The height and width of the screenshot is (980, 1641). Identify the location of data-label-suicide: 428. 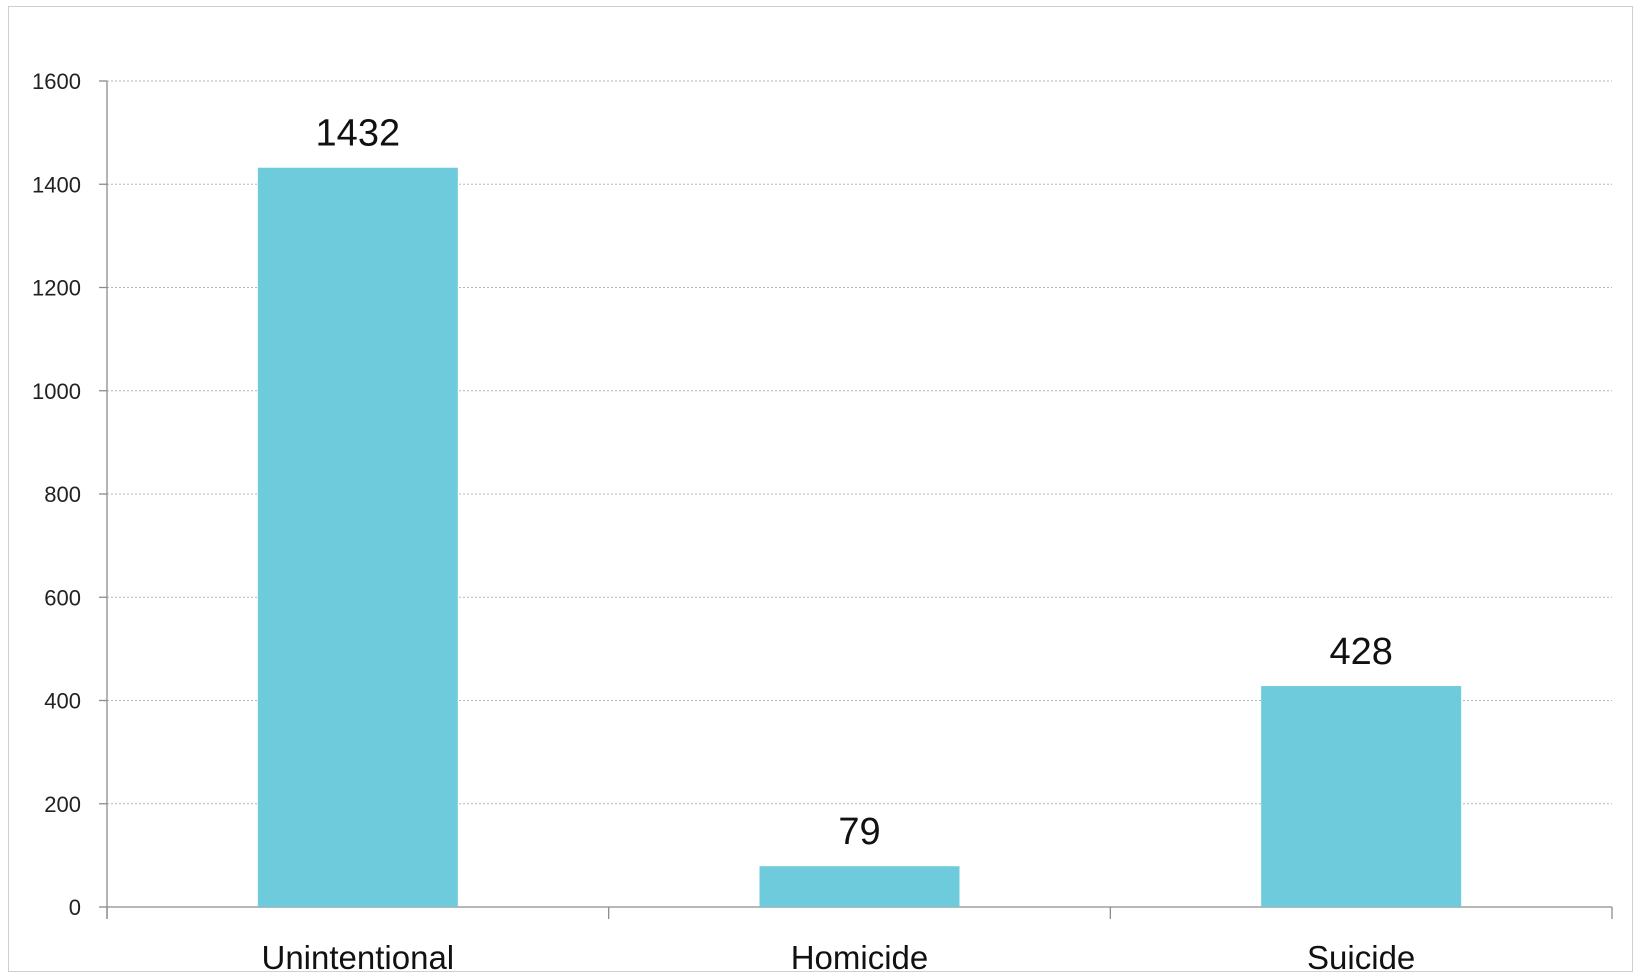
(1360, 652).